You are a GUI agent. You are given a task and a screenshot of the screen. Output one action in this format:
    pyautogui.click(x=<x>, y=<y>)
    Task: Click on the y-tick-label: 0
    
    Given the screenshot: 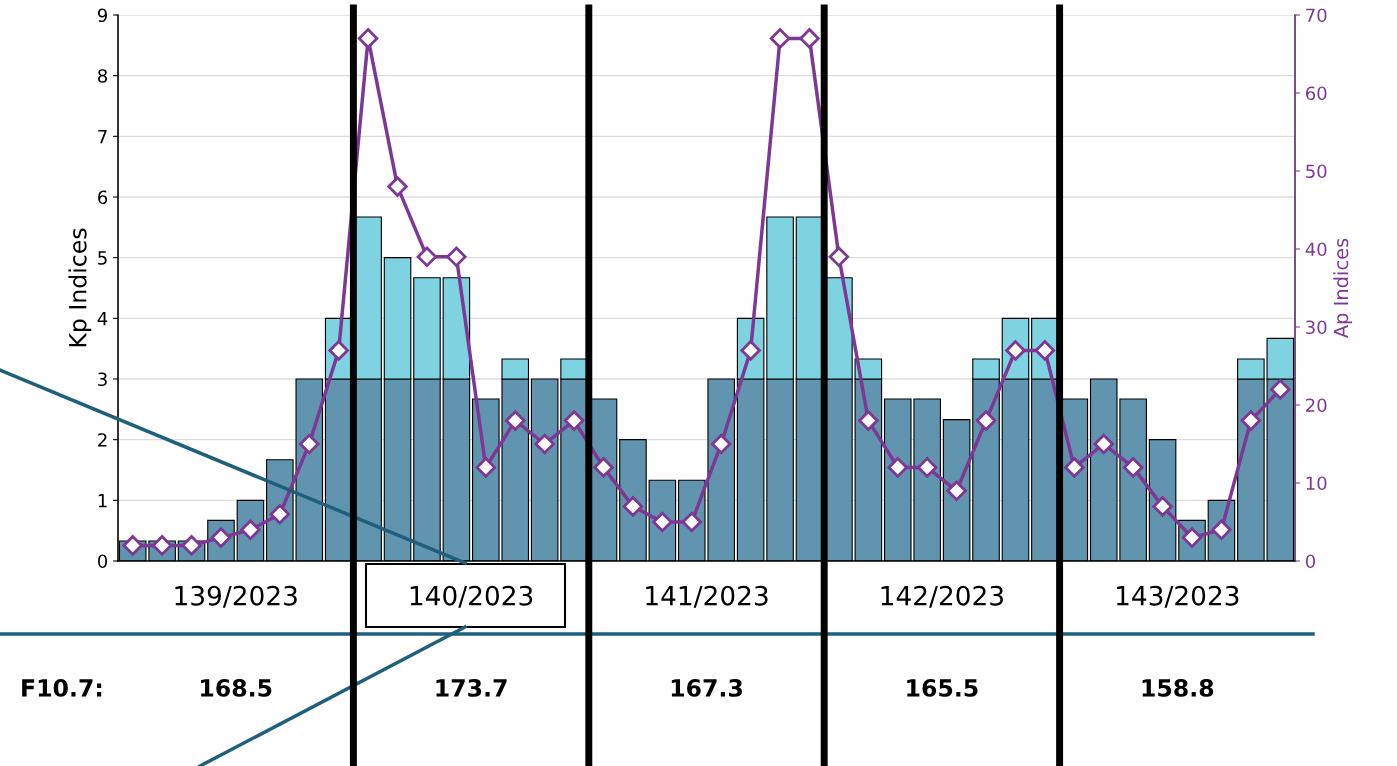 What is the action you would take?
    pyautogui.click(x=102, y=561)
    